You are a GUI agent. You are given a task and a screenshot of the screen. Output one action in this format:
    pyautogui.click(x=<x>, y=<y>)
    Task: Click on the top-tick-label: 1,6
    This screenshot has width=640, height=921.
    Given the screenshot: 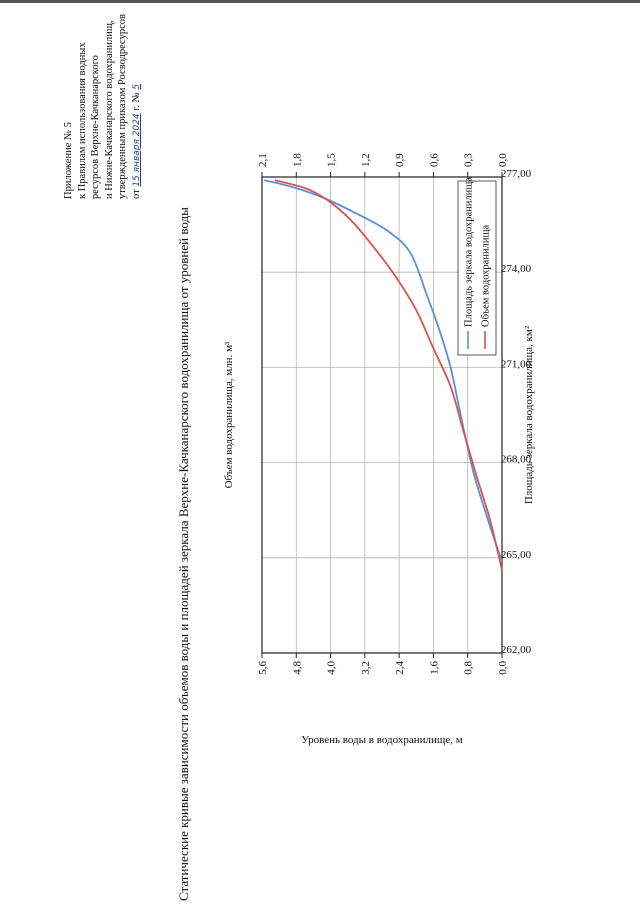 What is the action you would take?
    pyautogui.click(x=434, y=668)
    